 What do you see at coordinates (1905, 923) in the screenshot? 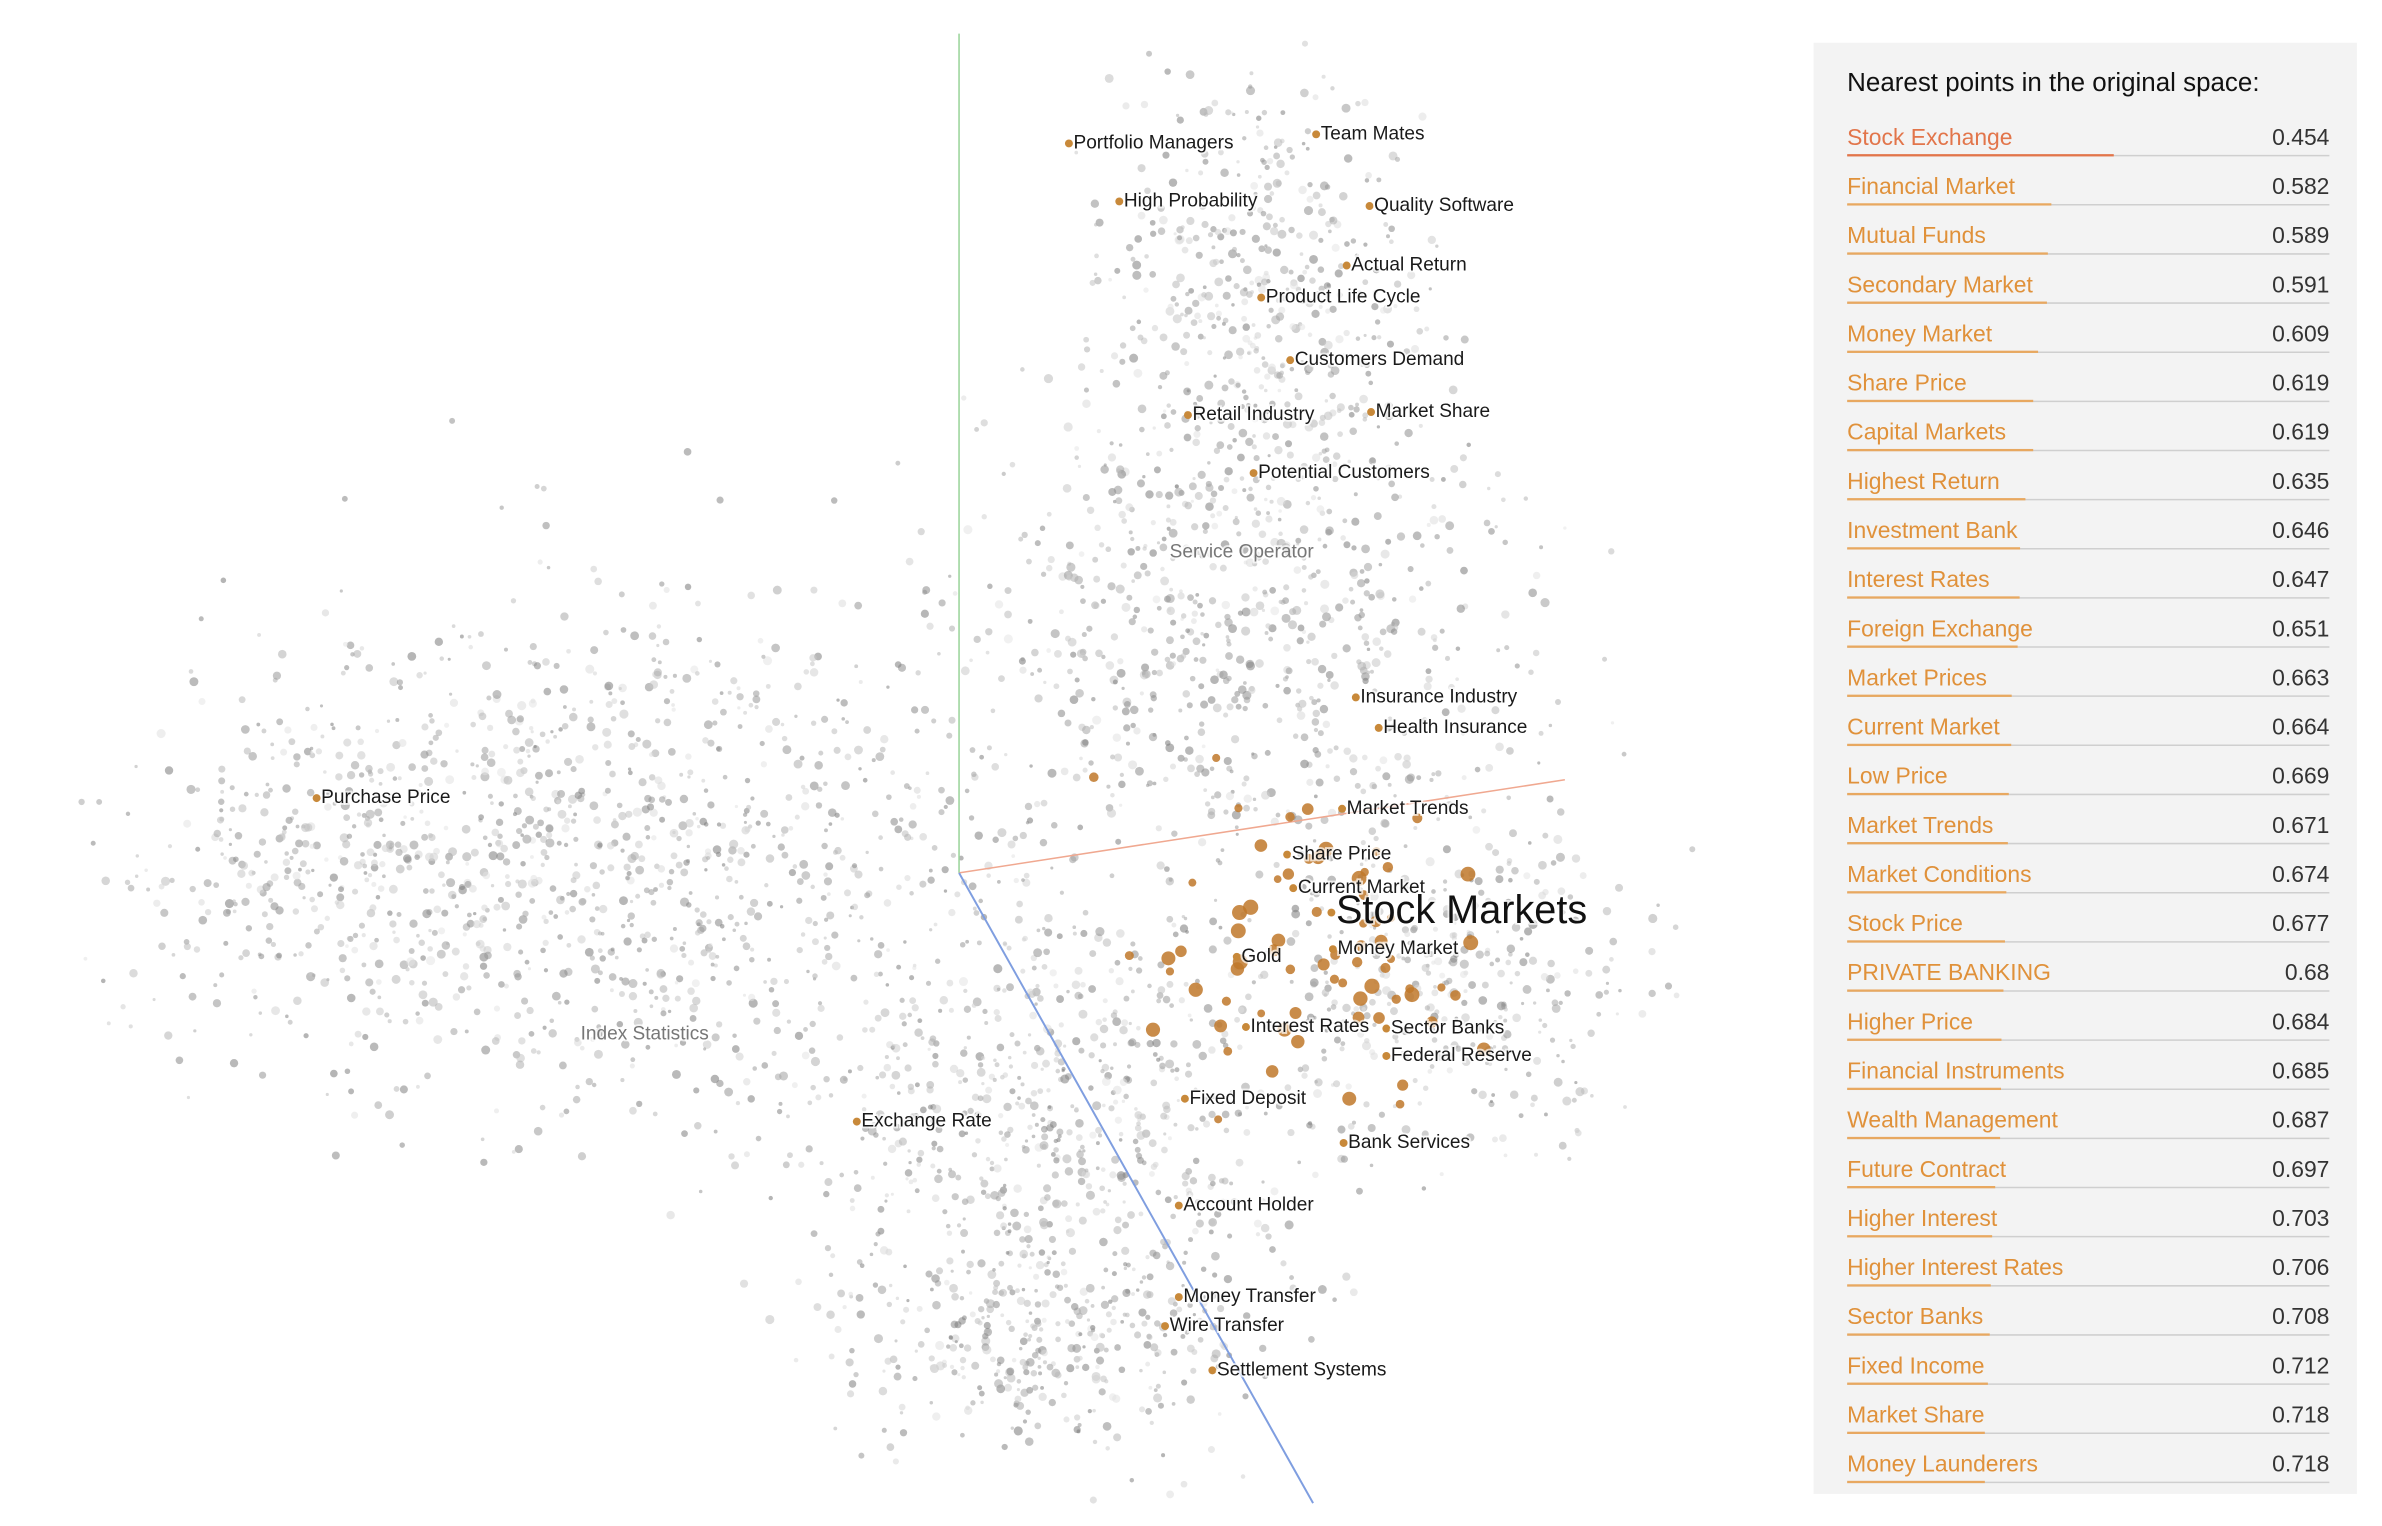
I see `neighbor-name: Stock Price` at bounding box center [1905, 923].